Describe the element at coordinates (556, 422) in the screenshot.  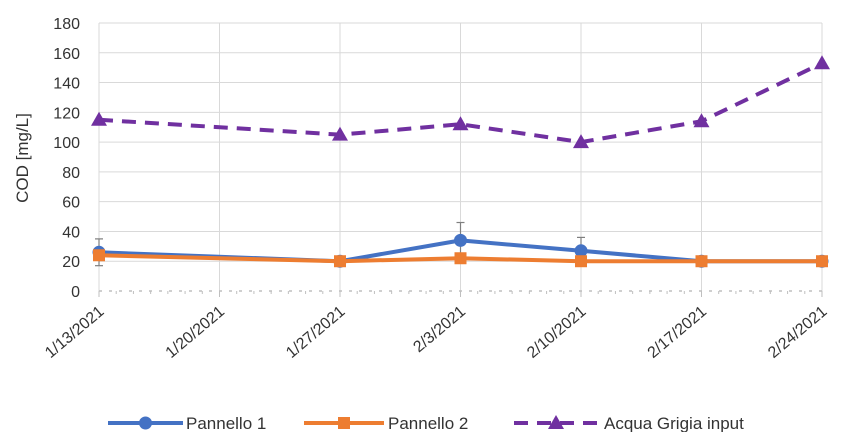
I see `legend-triangle-marker` at that location.